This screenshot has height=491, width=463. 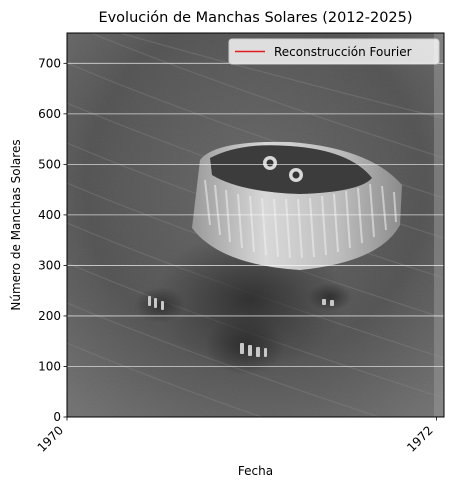 I want to click on x-tick-label: 1972, so click(x=419, y=438).